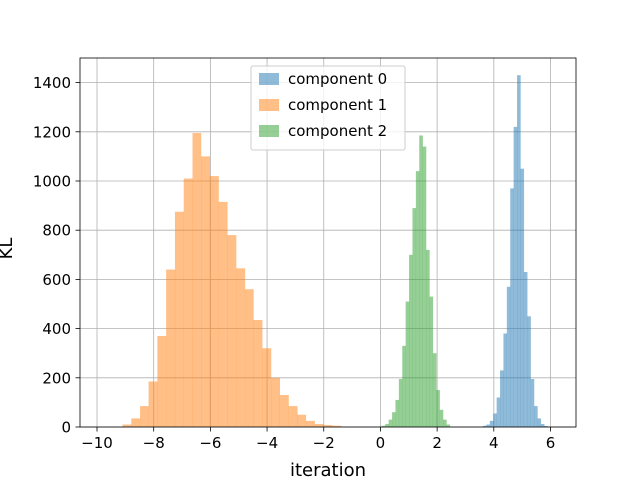 The width and height of the screenshot is (640, 480). Describe the element at coordinates (52, 132) in the screenshot. I see `y-tick-label: 1200` at that location.